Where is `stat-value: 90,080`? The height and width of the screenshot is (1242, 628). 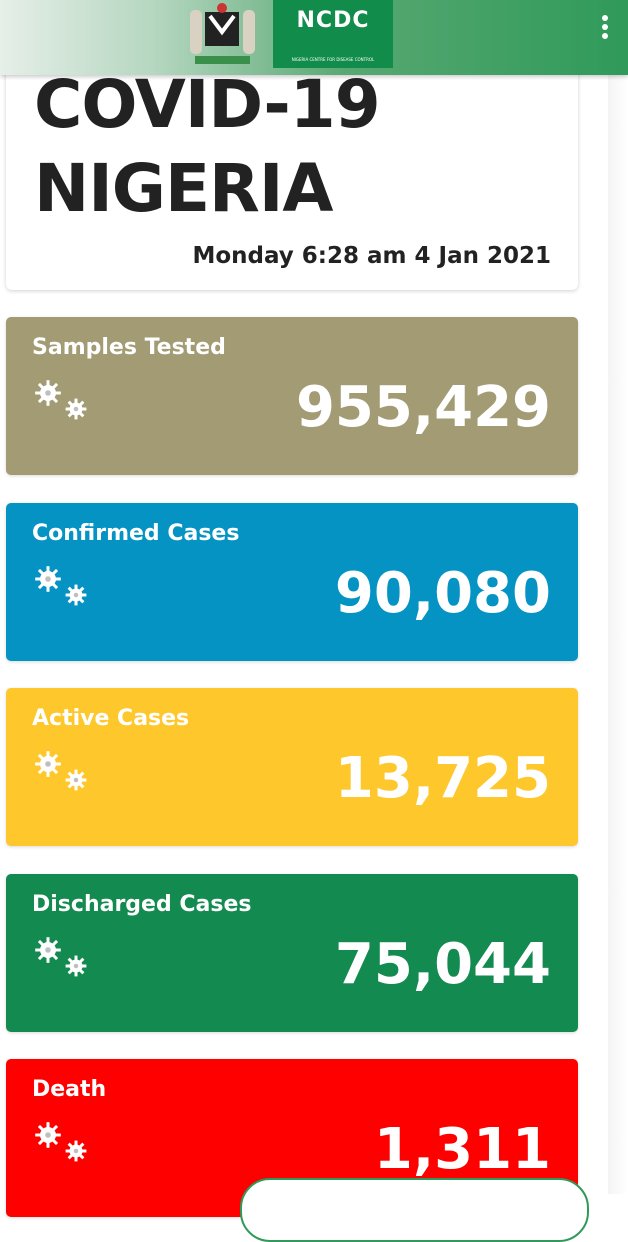
stat-value: 90,080 is located at coordinates (442, 593).